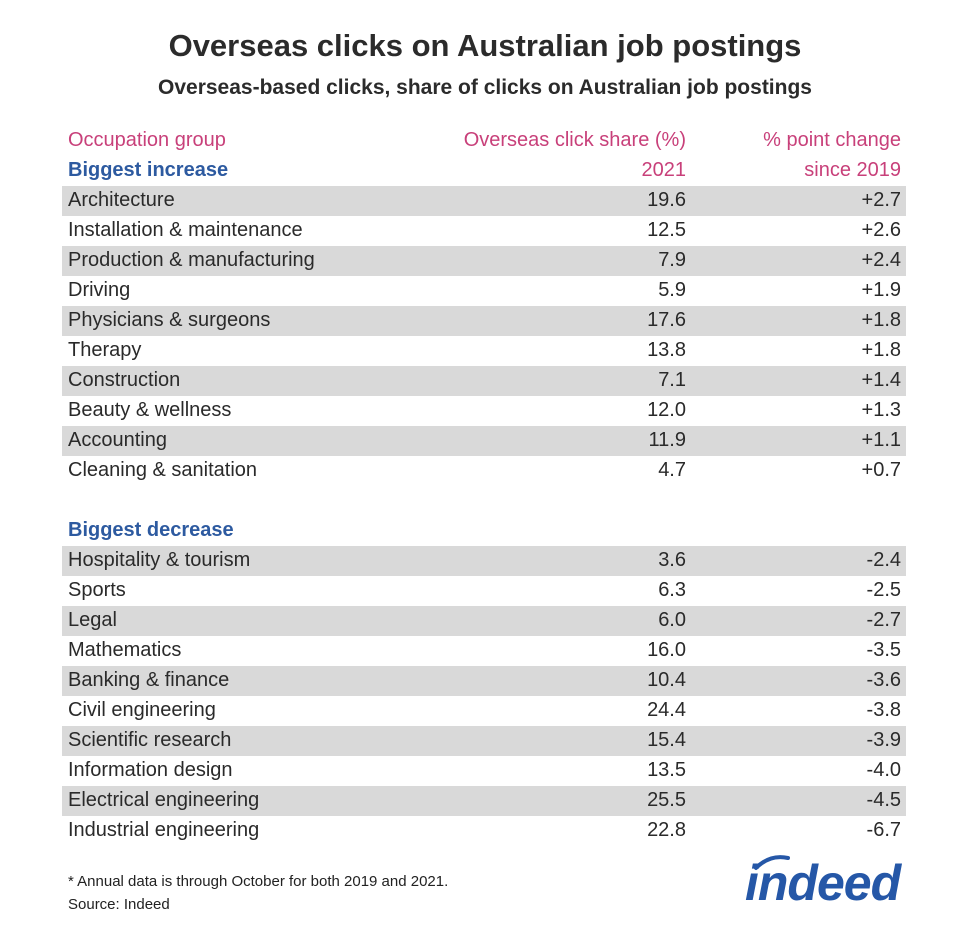  I want to click on click-share: 5.9, so click(672, 290).